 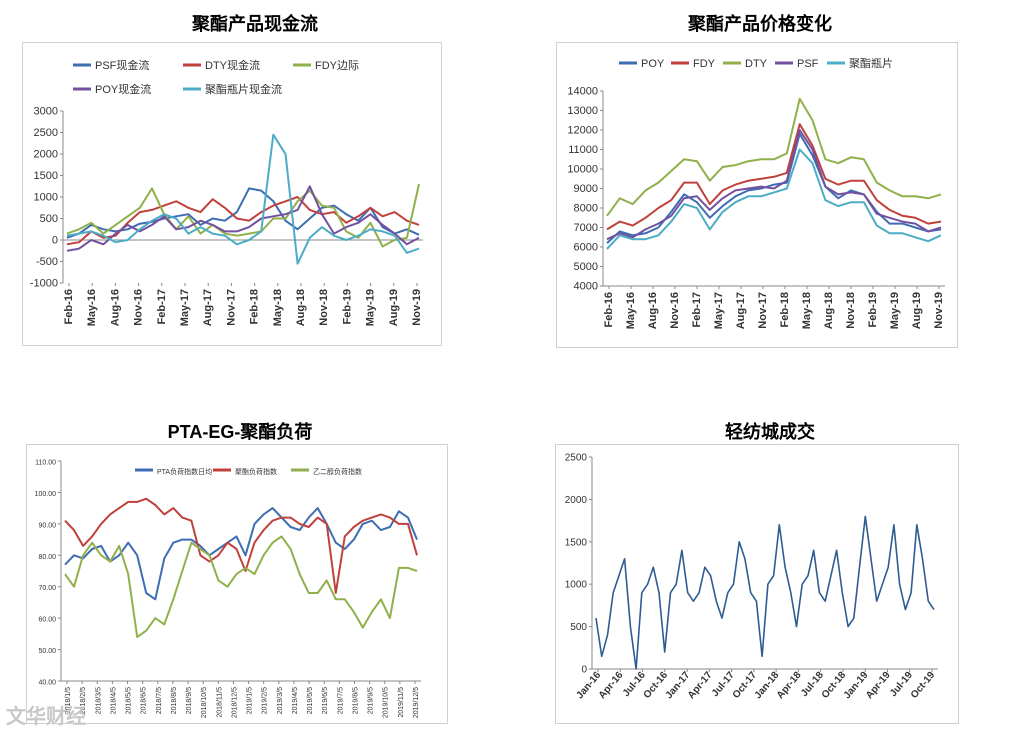 What do you see at coordinates (219, 702) in the screenshot?
I see `x-tick-label: 2018/11/5` at bounding box center [219, 702].